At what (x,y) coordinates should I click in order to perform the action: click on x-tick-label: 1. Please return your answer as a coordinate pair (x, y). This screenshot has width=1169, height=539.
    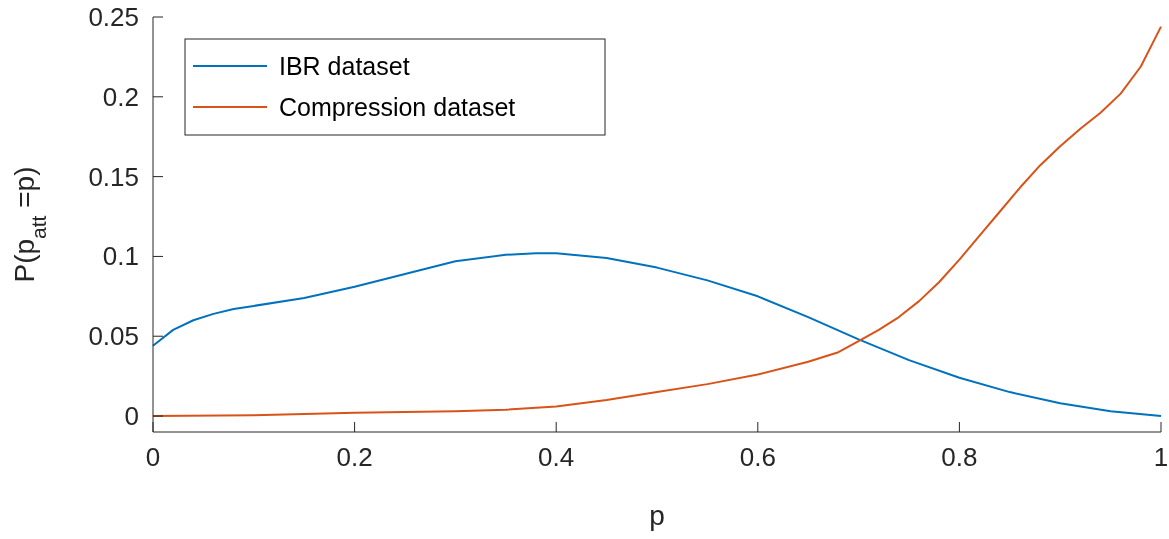
    Looking at the image, I should click on (1161, 457).